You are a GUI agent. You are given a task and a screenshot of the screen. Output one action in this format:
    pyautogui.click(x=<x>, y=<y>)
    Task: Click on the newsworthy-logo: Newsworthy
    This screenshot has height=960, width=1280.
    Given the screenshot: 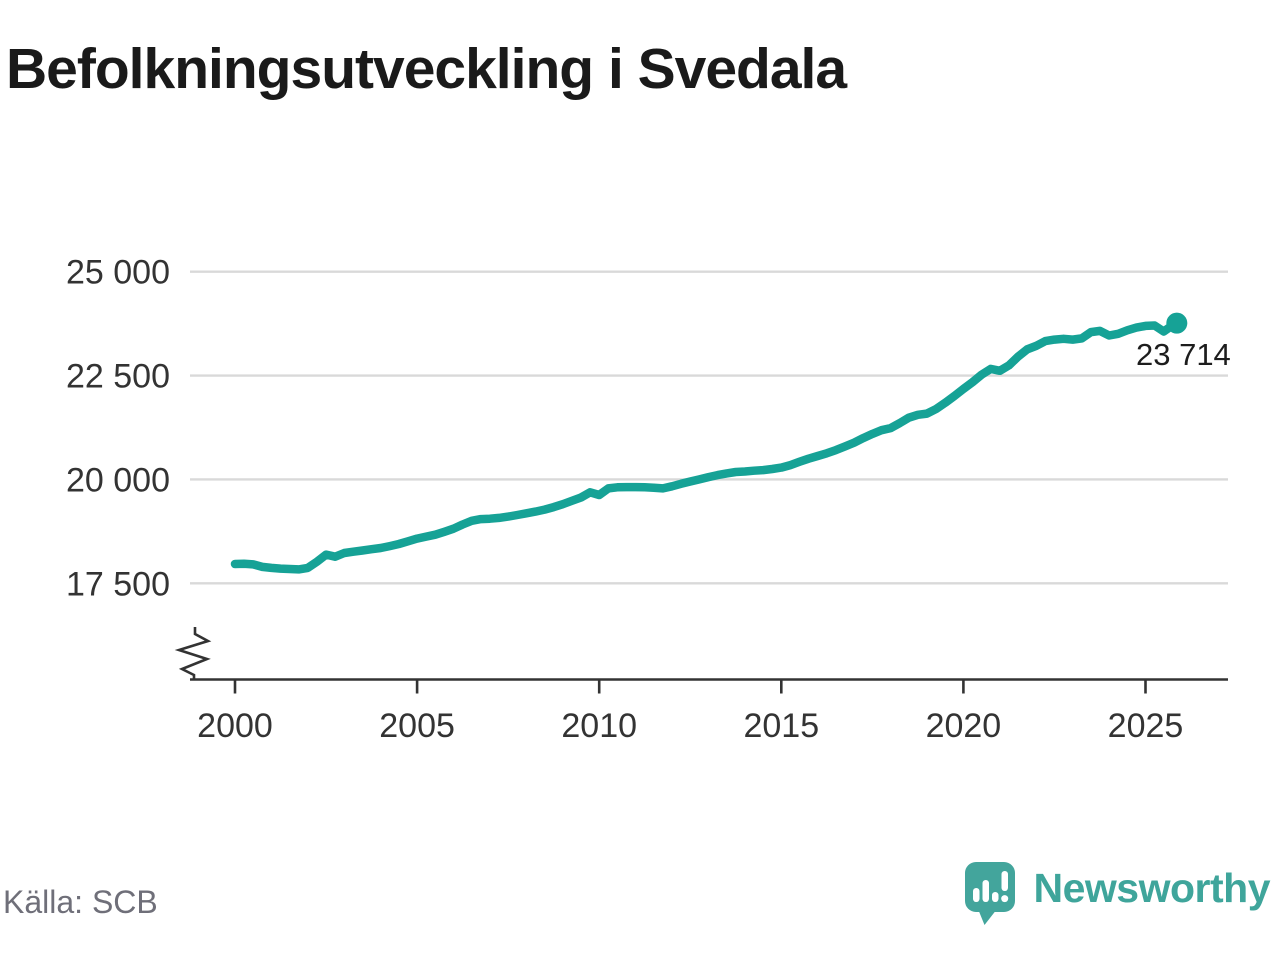 What is the action you would take?
    pyautogui.click(x=1117, y=894)
    